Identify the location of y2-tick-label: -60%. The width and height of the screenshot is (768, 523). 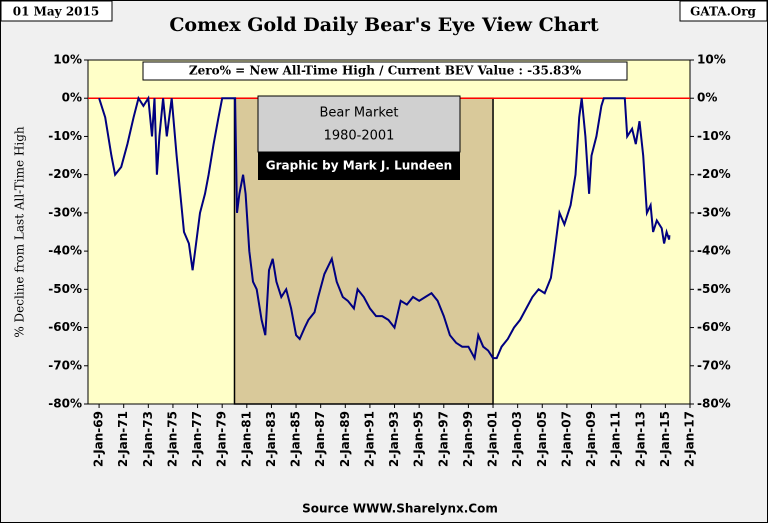
(714, 327).